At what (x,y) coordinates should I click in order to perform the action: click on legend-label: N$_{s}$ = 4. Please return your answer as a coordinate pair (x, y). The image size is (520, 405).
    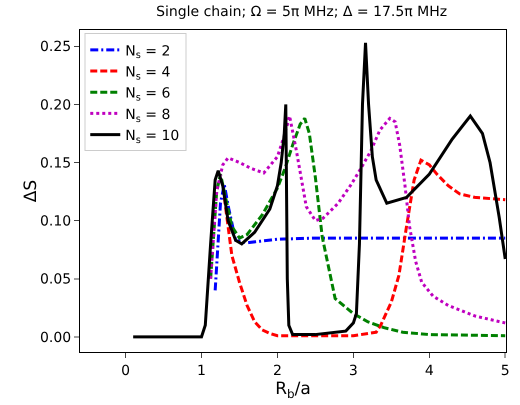
    Looking at the image, I should click on (147, 73).